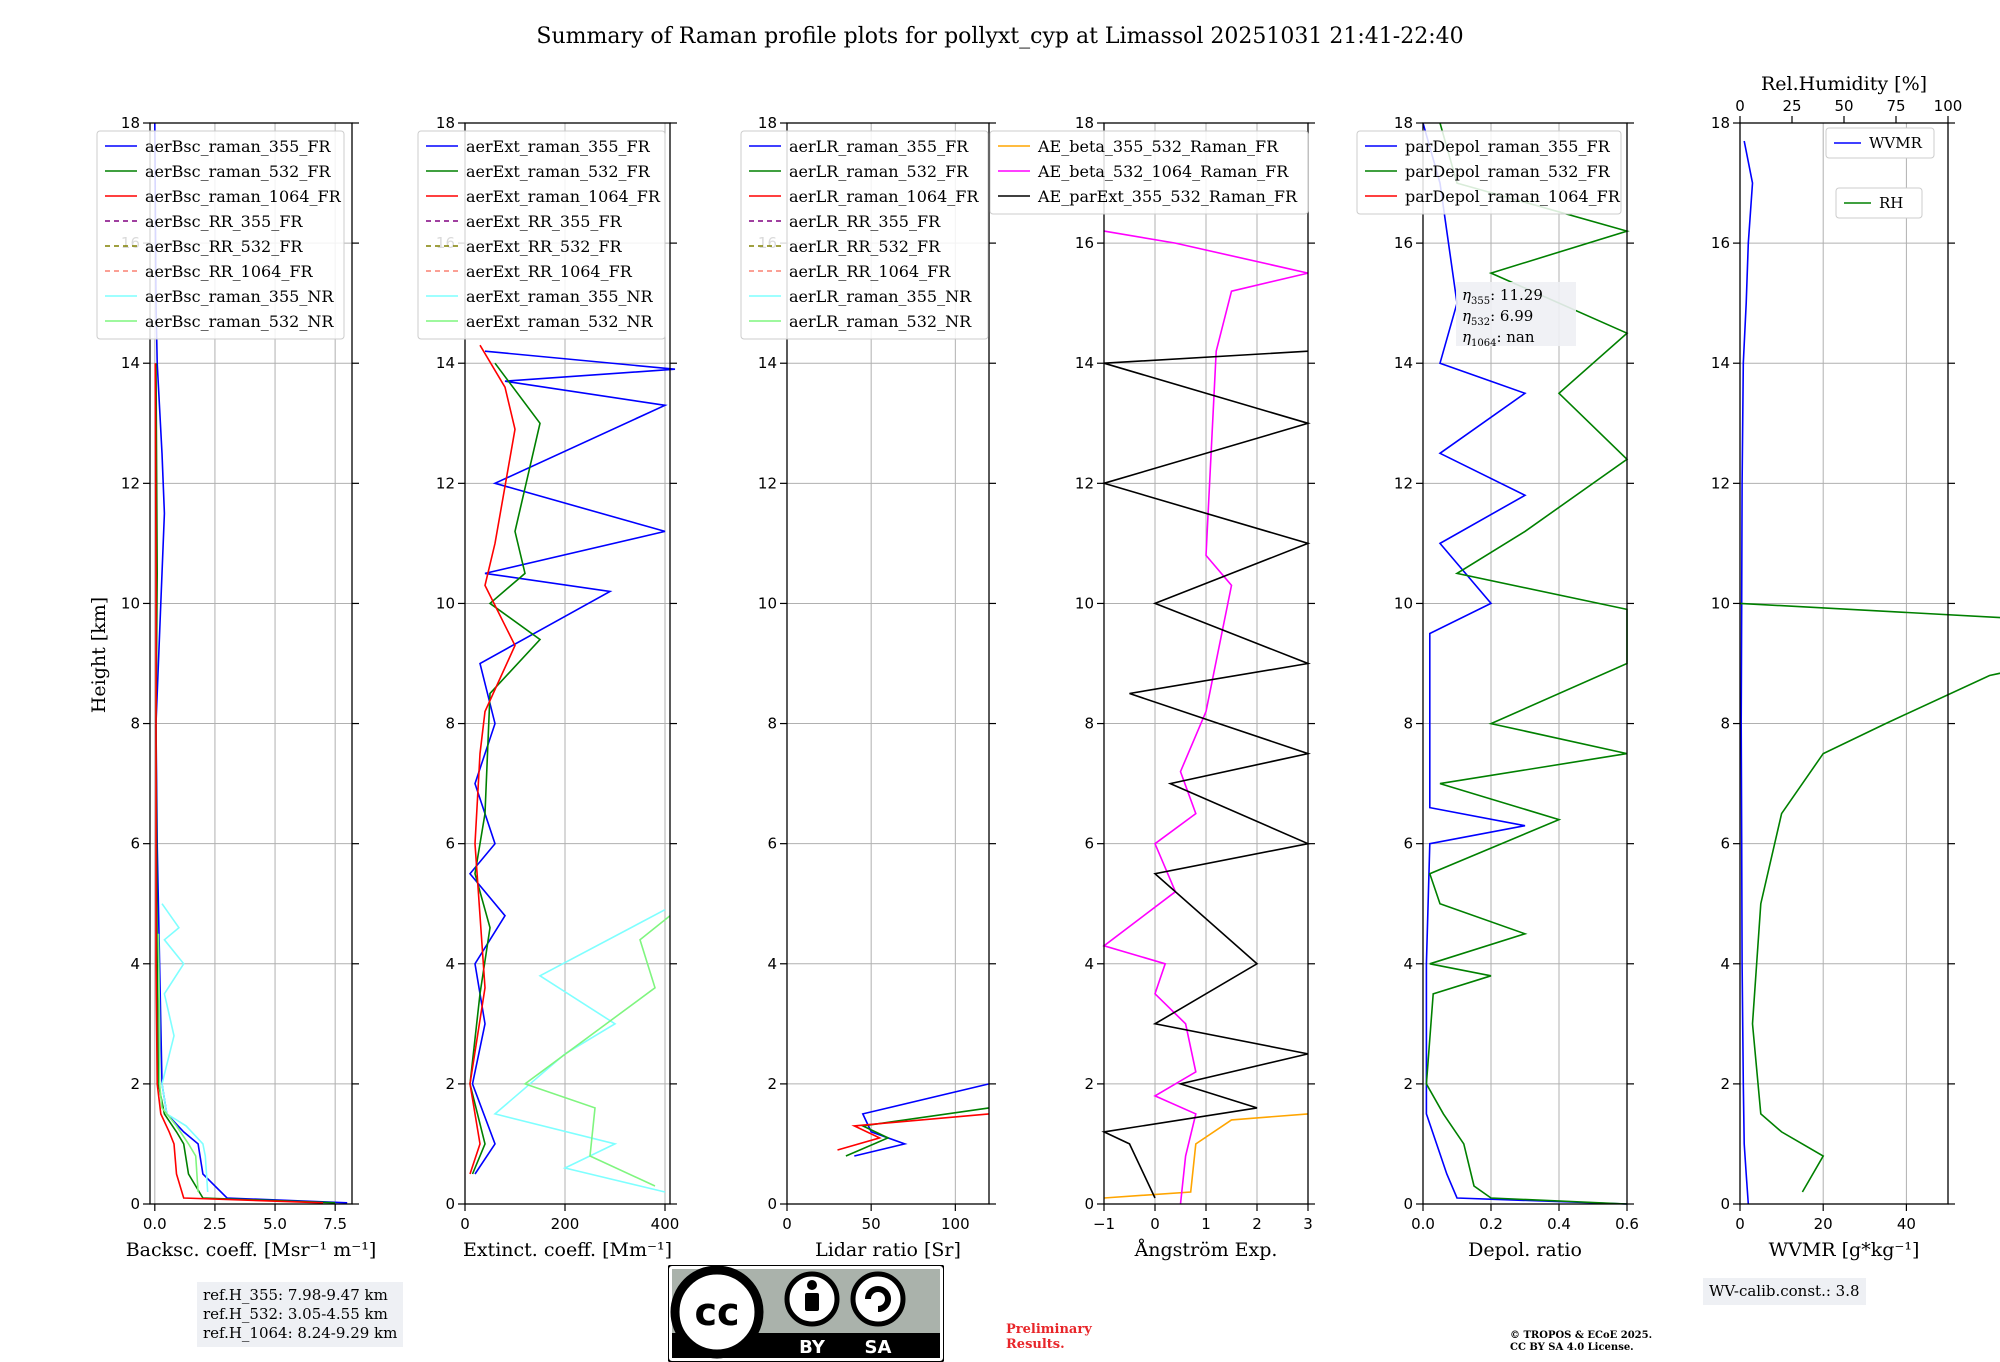 The width and height of the screenshot is (2000, 1362). What do you see at coordinates (1498, 338) in the screenshot?
I see `eta-value: η1064: nan` at bounding box center [1498, 338].